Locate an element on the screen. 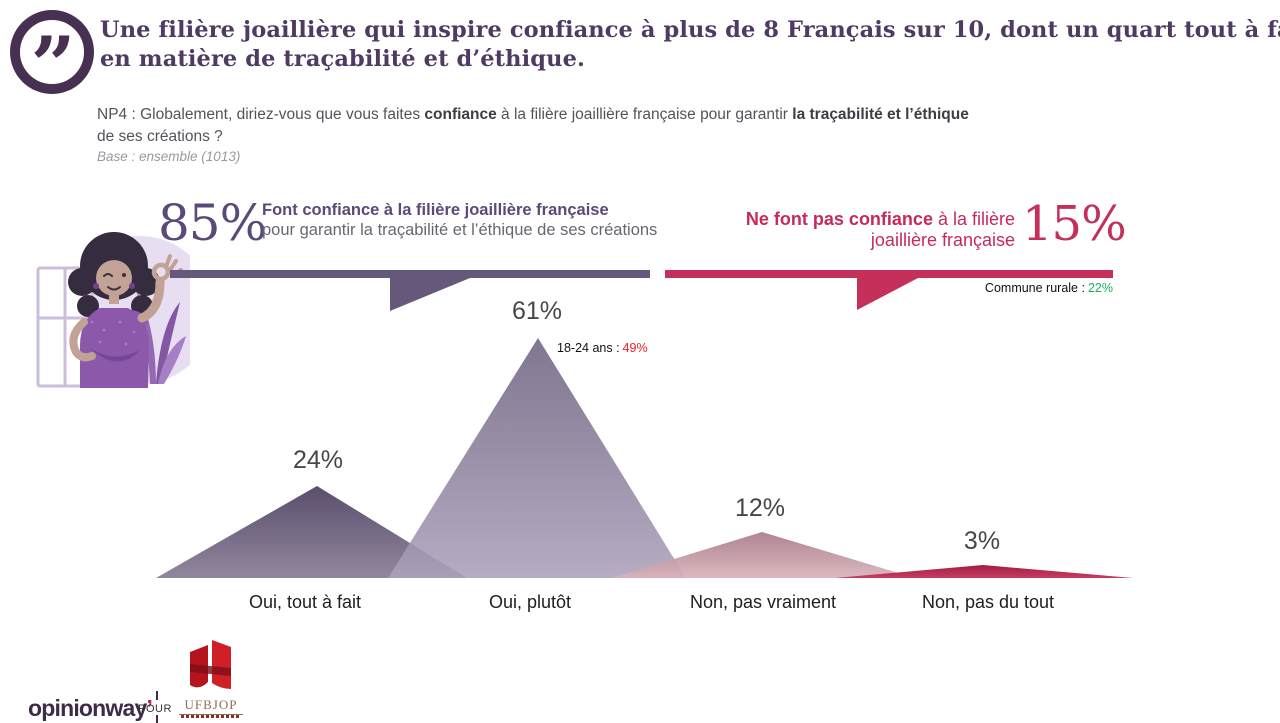 This screenshot has height=723, width=1280. category-non-pas-vraiment: Non, pas vraiment is located at coordinates (763, 602).